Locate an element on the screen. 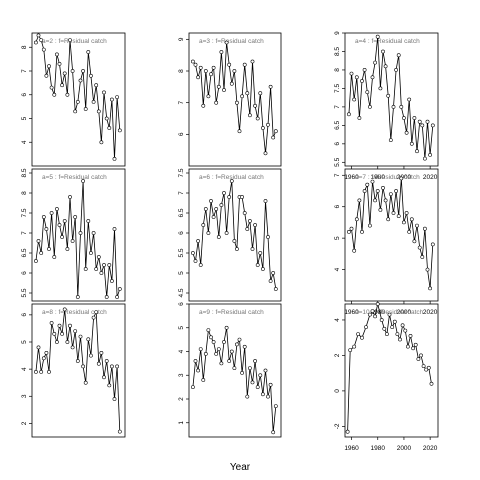 The width and height of the screenshot is (480, 480). x-axis-label: Year is located at coordinates (240, 467).